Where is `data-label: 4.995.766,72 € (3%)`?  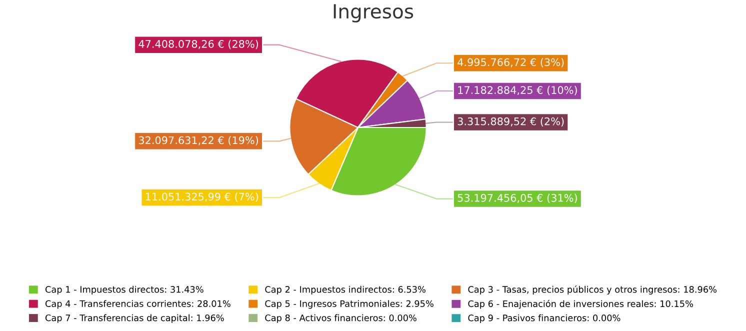 data-label: 4.995.766,72 € (3%) is located at coordinates (511, 63).